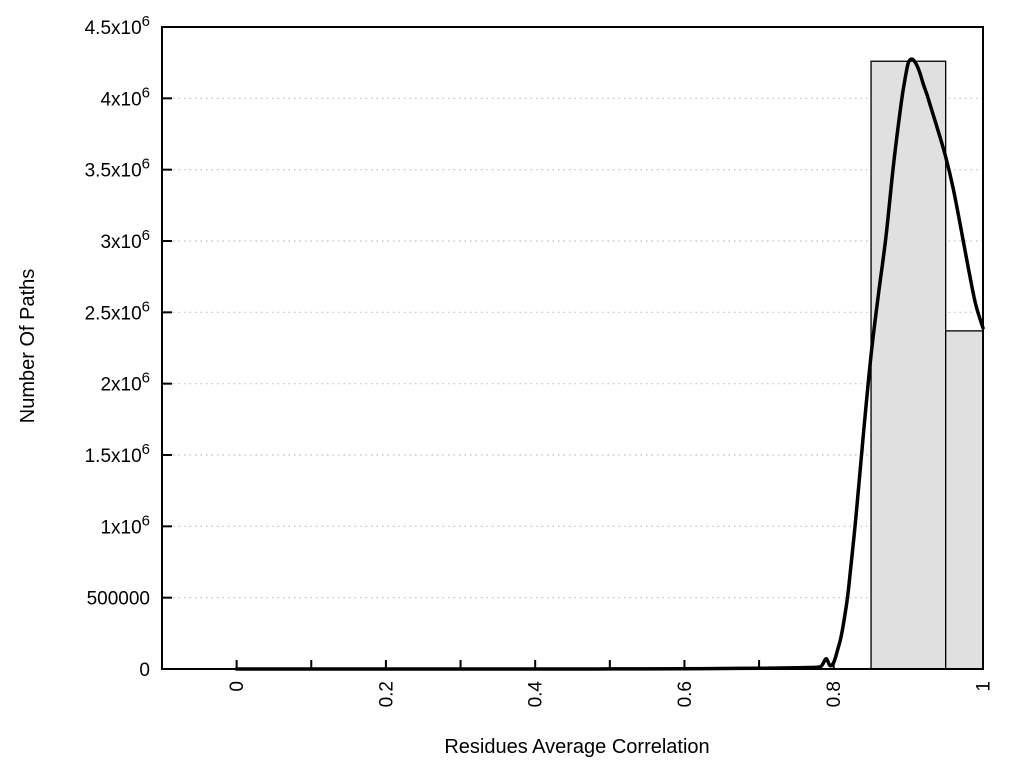  Describe the element at coordinates (125, 525) in the screenshot. I see `y-tick-label: 1x10⁶` at that location.